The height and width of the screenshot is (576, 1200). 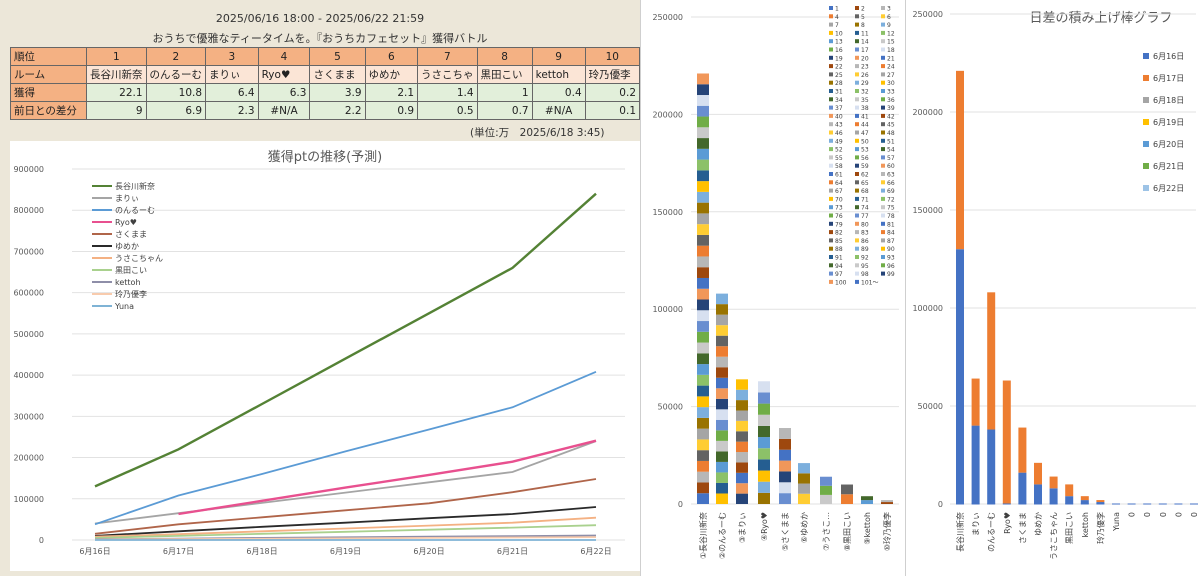 What do you see at coordinates (667, 212) in the screenshot?
I see `y-tick-label: 150000` at bounding box center [667, 212].